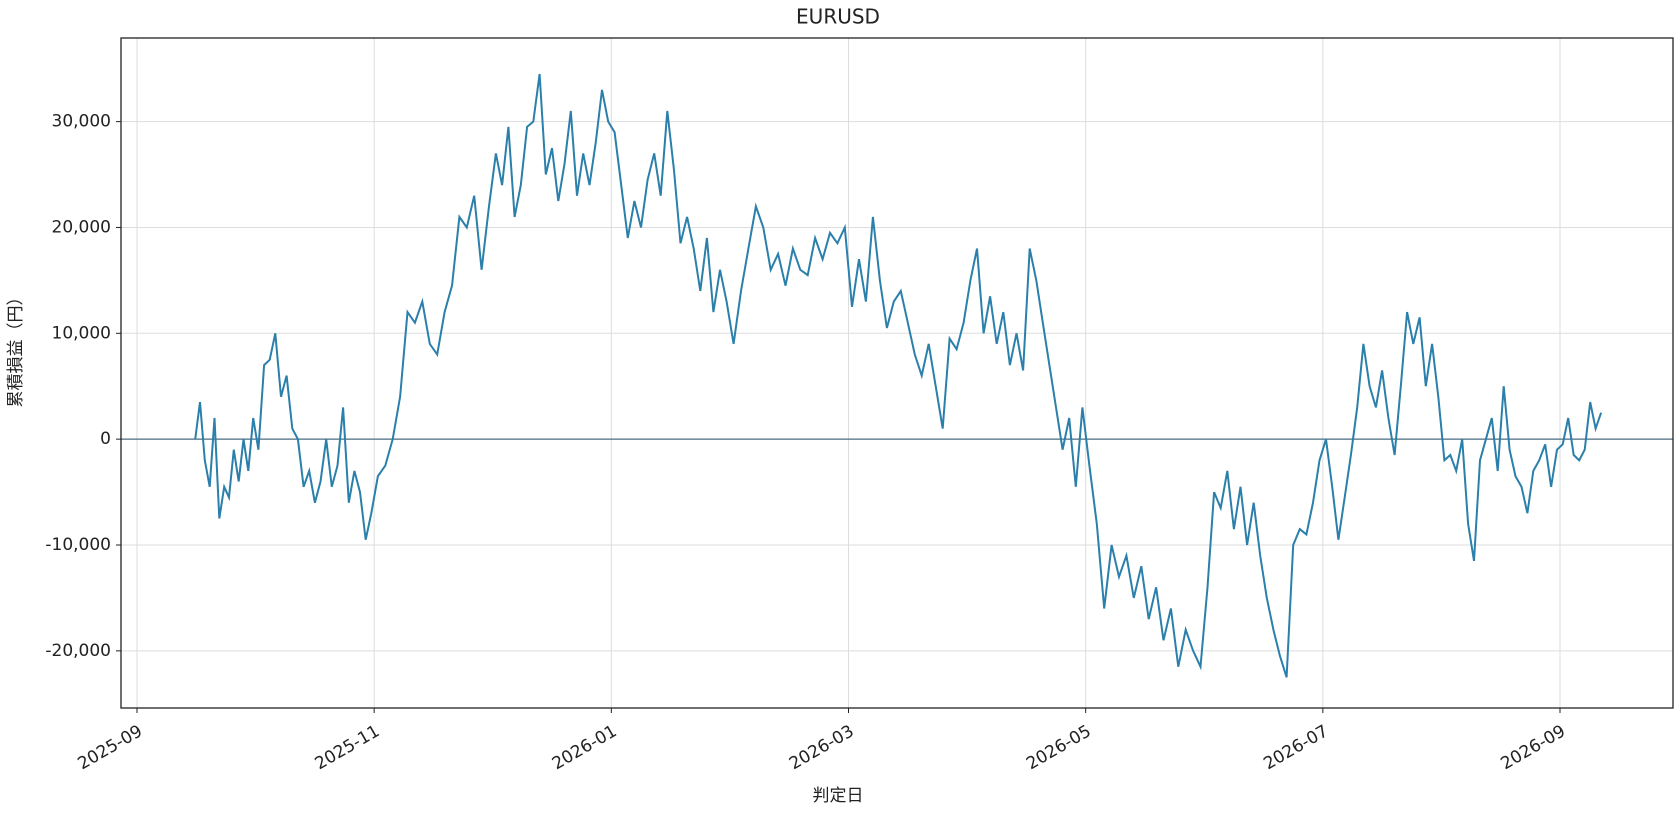 The width and height of the screenshot is (1680, 816). Describe the element at coordinates (348, 747) in the screenshot. I see `x-tick-label: 2025-11` at that location.